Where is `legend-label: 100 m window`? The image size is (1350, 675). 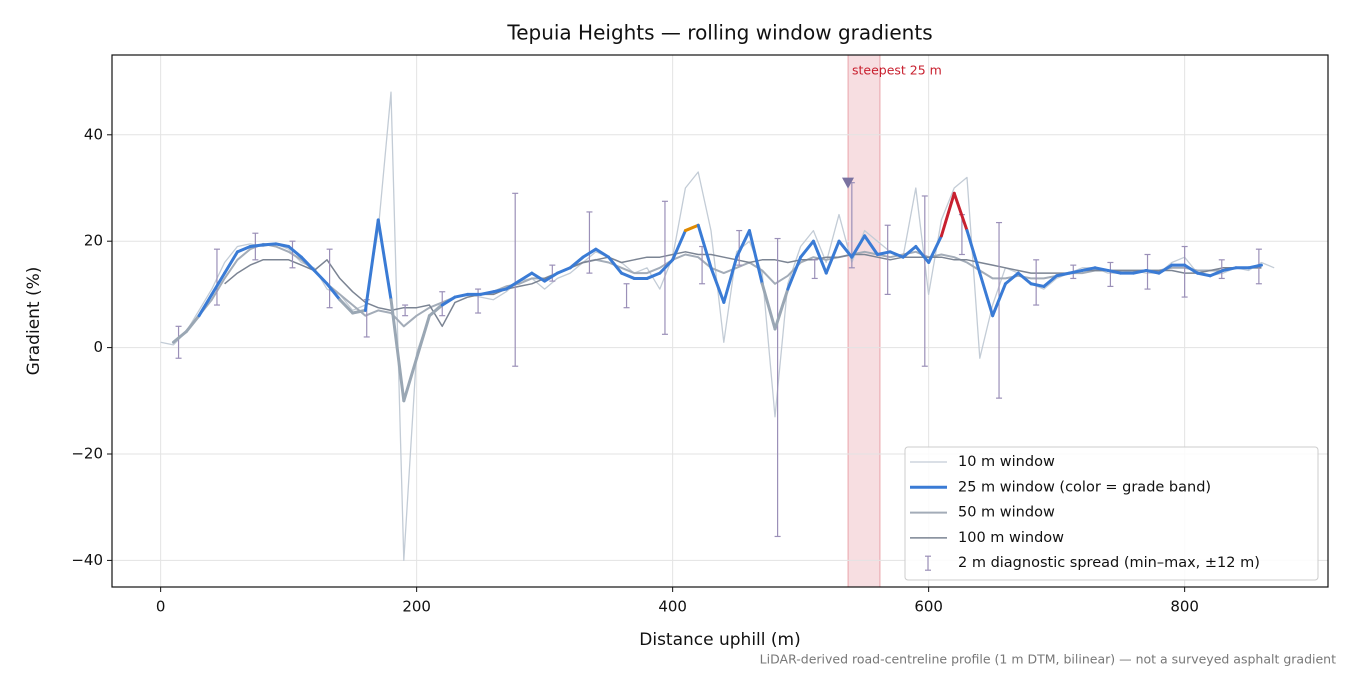 legend-label: 100 m window is located at coordinates (1011, 538).